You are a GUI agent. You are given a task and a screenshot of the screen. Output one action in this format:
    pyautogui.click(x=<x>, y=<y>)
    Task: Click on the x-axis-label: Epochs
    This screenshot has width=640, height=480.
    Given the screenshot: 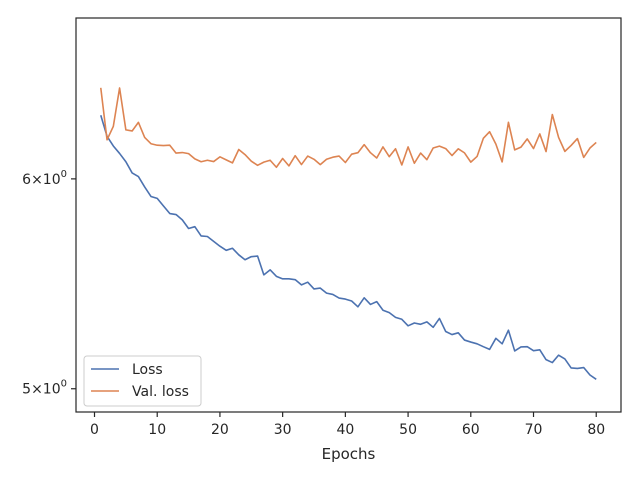 What is the action you would take?
    pyautogui.click(x=349, y=454)
    